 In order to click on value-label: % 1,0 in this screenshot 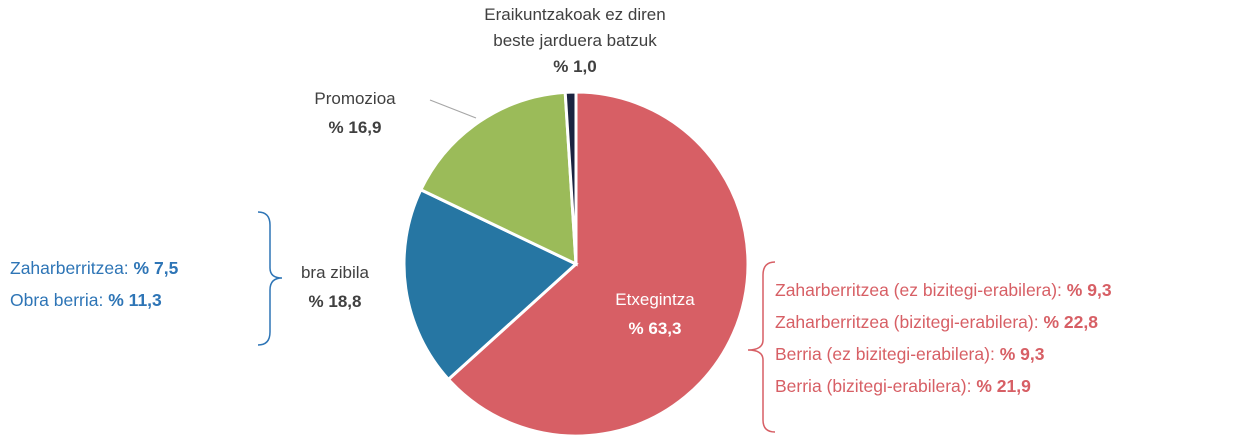, I will do `click(575, 66)`.